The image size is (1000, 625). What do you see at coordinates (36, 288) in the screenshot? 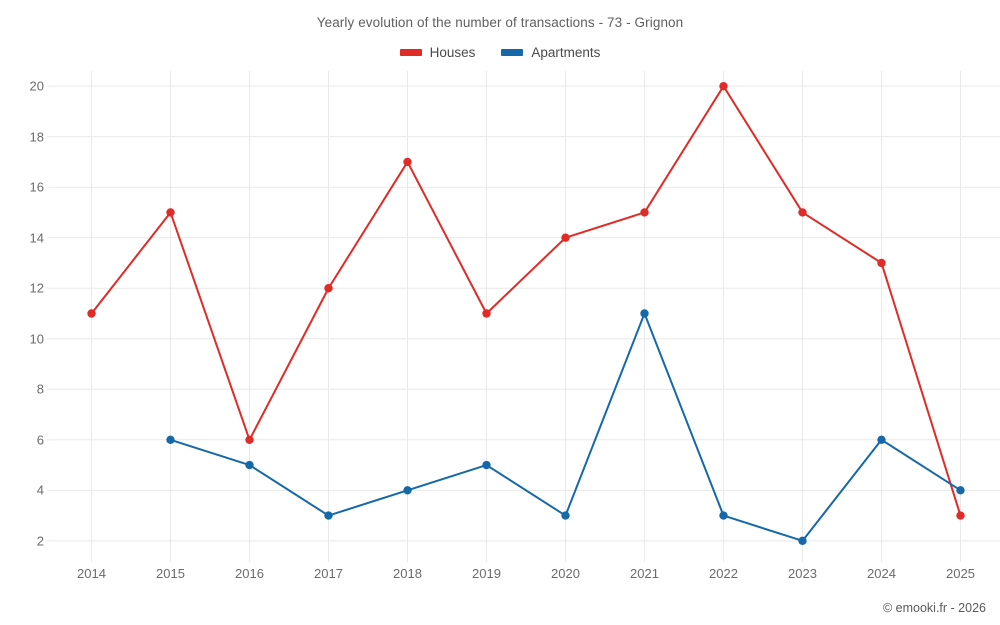
I see `y-axis-label: 12` at bounding box center [36, 288].